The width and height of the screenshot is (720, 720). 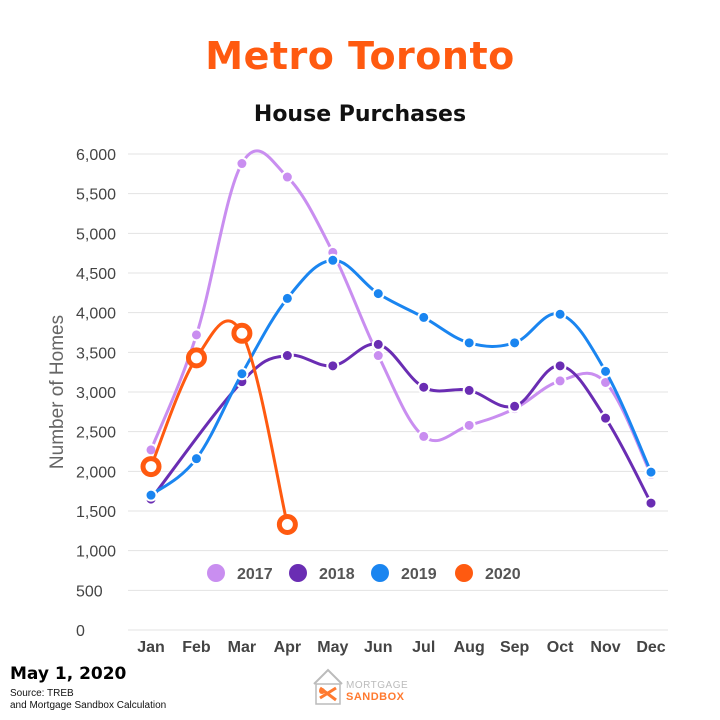 What do you see at coordinates (401, 647) in the screenshot?
I see `x-tick-labels: Jan Feb Mar Apr May Jun Jul Aug Sep Oct Nov Dec` at bounding box center [401, 647].